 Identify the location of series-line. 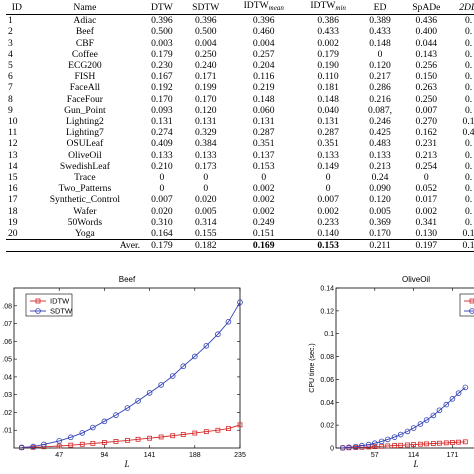
(404, 445).